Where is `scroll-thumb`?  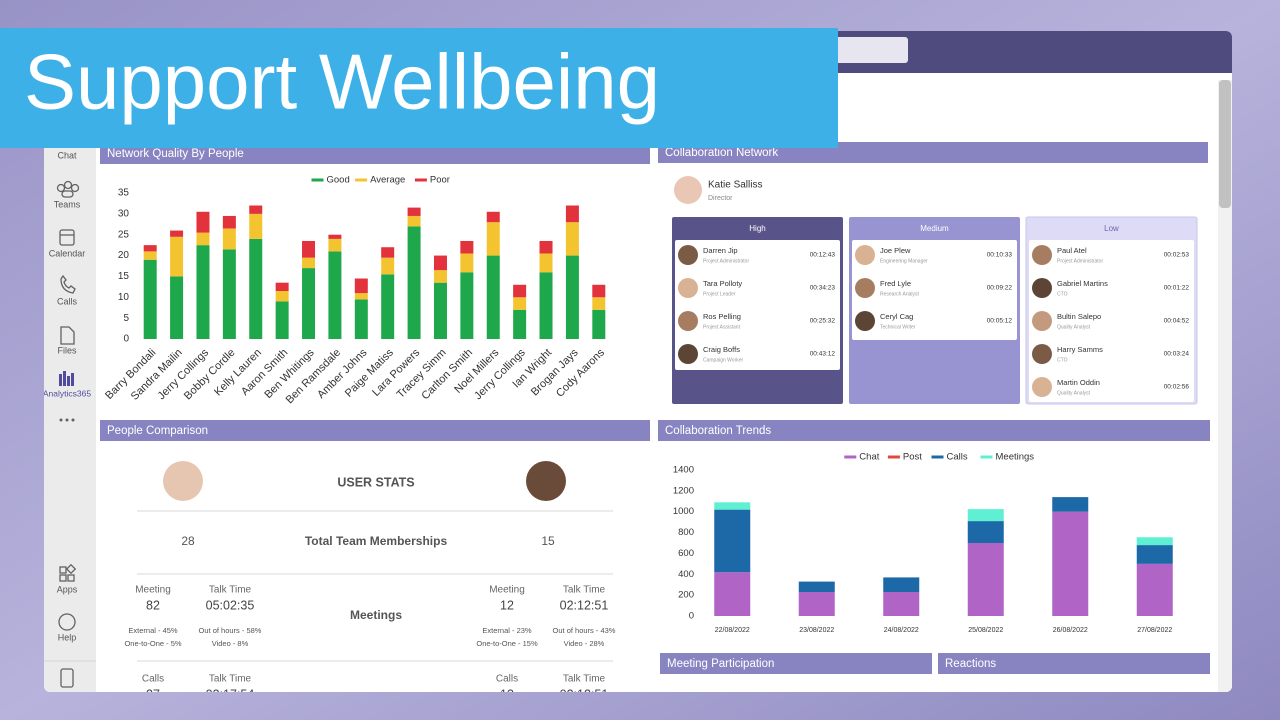
scroll-thumb is located at coordinates (1225, 144).